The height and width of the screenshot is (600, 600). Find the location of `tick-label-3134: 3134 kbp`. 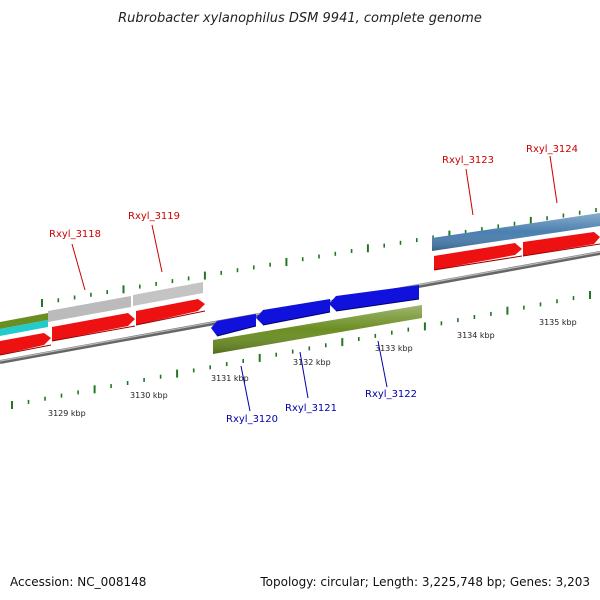

tick-label-3134: 3134 kbp is located at coordinates (476, 335).